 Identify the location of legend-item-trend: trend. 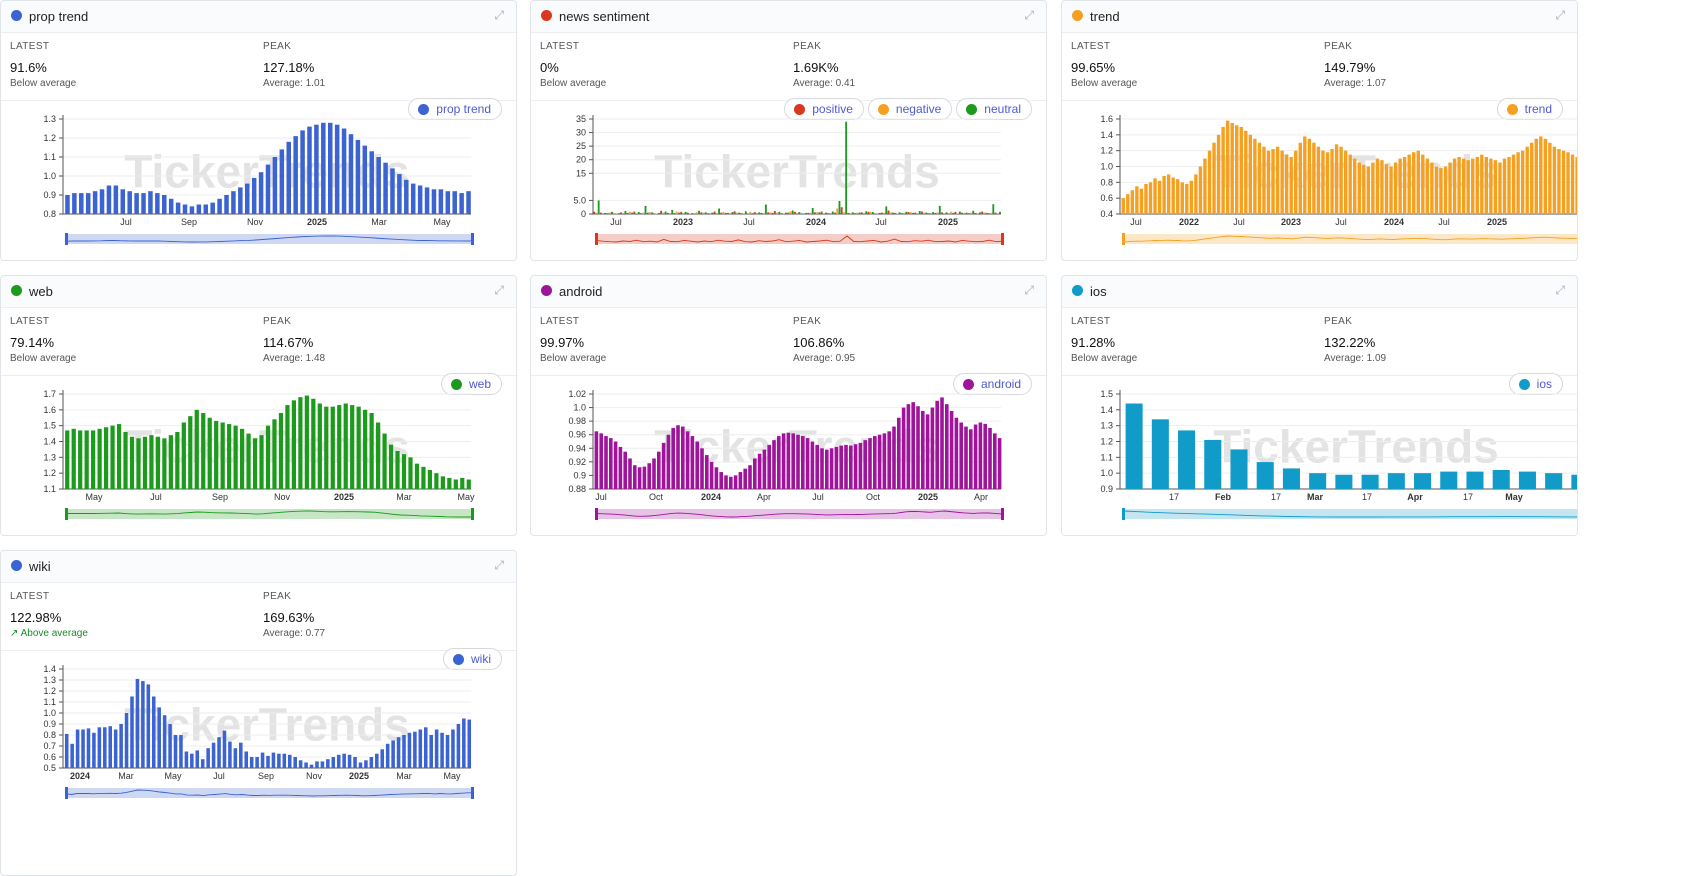
(1529, 109).